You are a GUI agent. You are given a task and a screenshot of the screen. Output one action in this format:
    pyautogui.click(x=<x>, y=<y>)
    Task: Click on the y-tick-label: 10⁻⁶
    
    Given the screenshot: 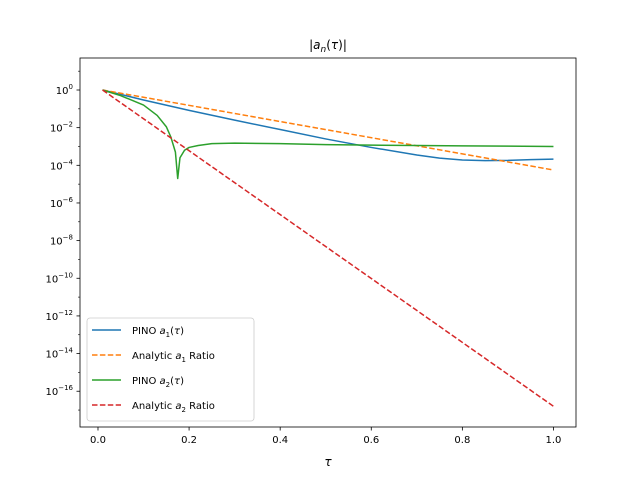 What is the action you would take?
    pyautogui.click(x=62, y=203)
    